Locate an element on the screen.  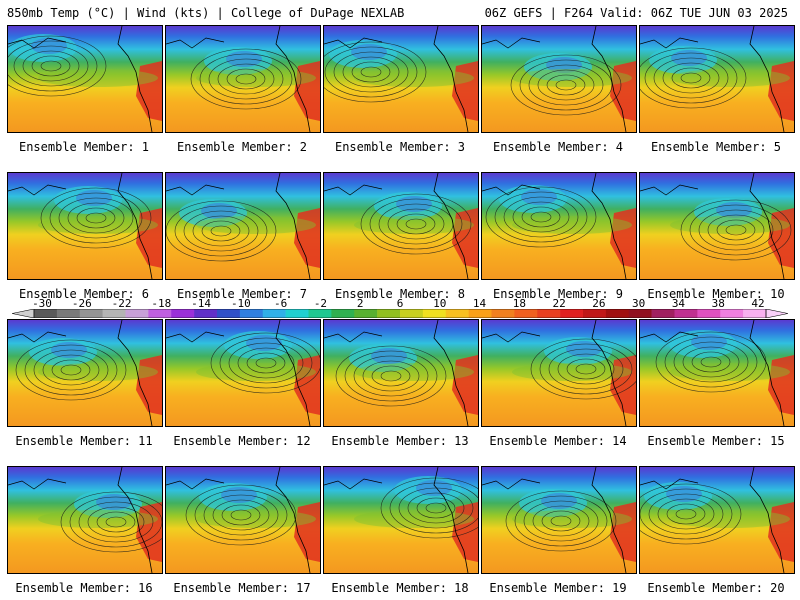
colorbar-tick-label: 26 is located at coordinates (599, 303).